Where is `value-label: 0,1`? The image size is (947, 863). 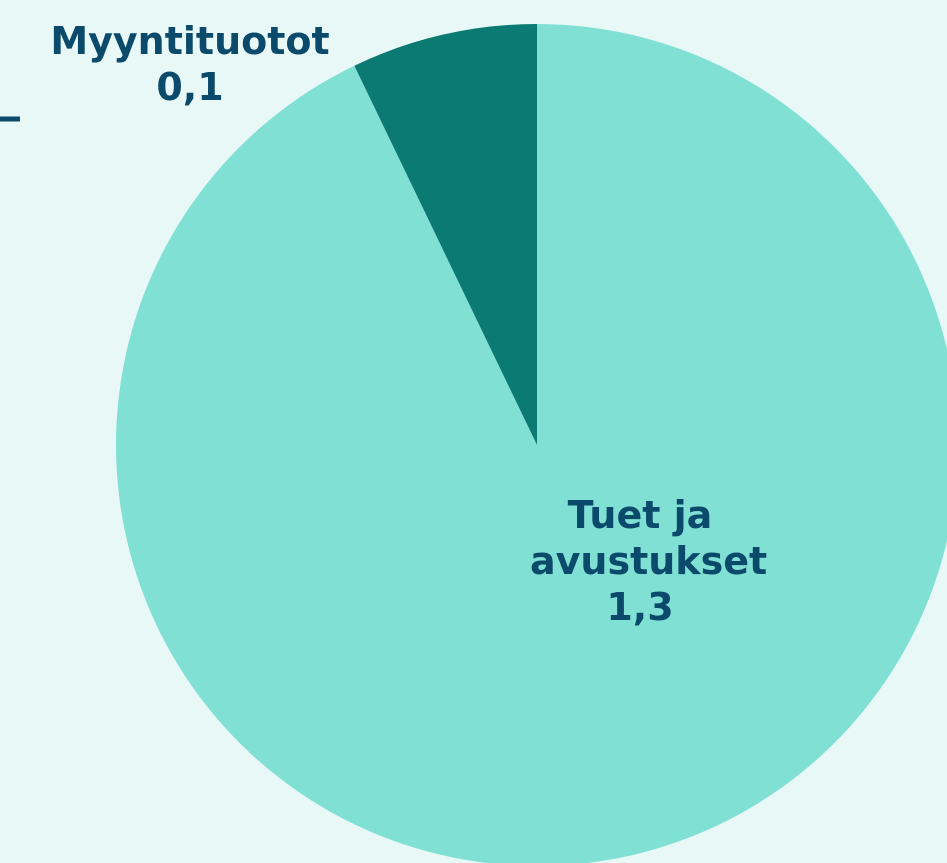
value-label: 0,1 is located at coordinates (190, 87).